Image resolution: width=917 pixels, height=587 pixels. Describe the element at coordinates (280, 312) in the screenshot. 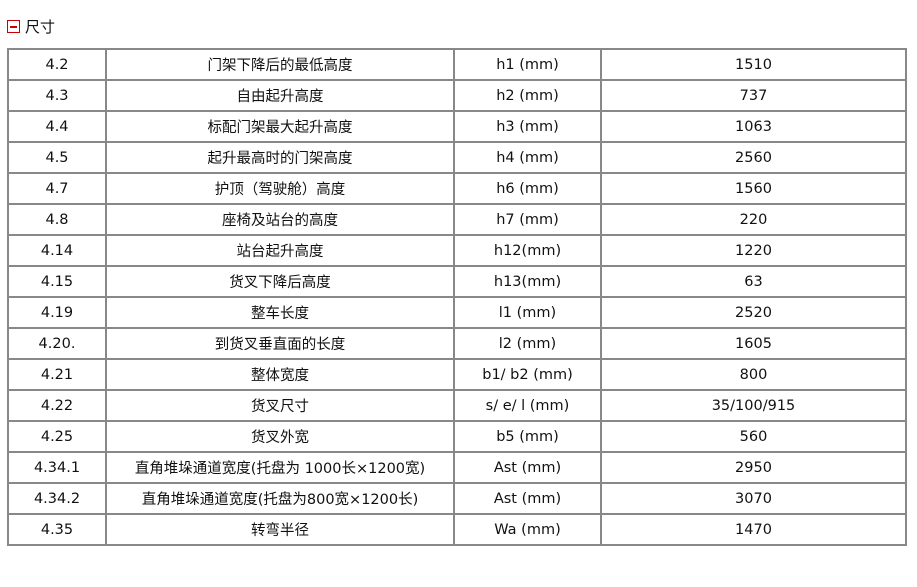

I see `spec-name: 整车长度` at that location.